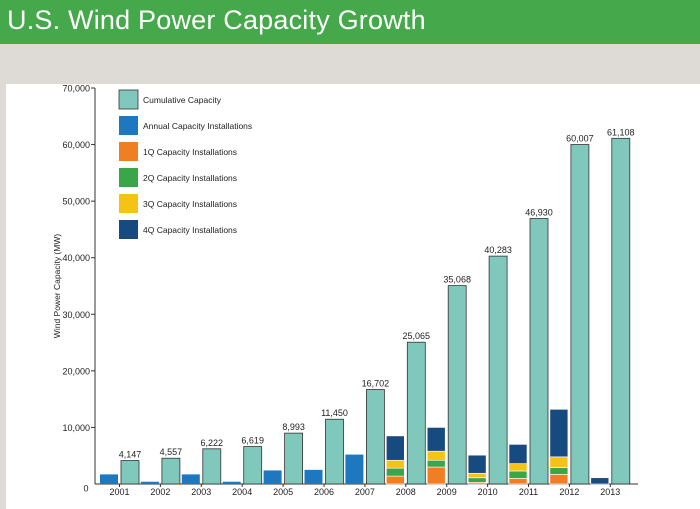 This screenshot has width=700, height=509. I want to click on legend-cumulative-swatch, so click(128, 99).